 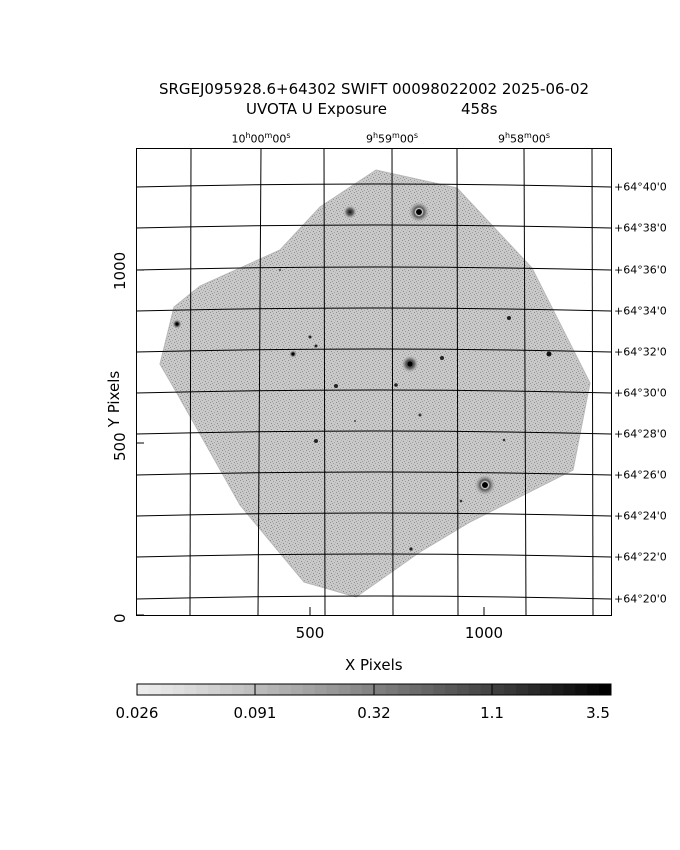 What do you see at coordinates (640, 475) in the screenshot?
I see `dec-tick-label: +64°26'0` at bounding box center [640, 475].